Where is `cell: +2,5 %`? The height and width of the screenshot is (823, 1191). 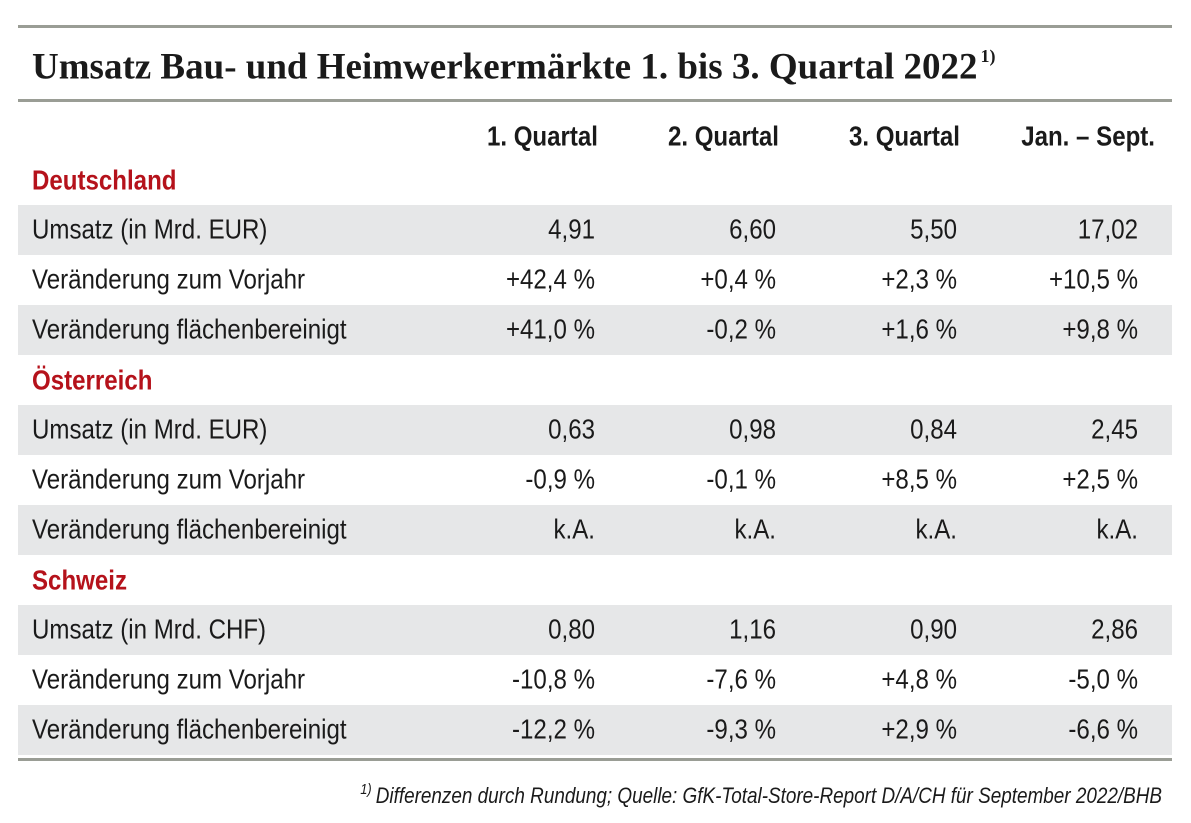 cell: +2,5 % is located at coordinates (1100, 479).